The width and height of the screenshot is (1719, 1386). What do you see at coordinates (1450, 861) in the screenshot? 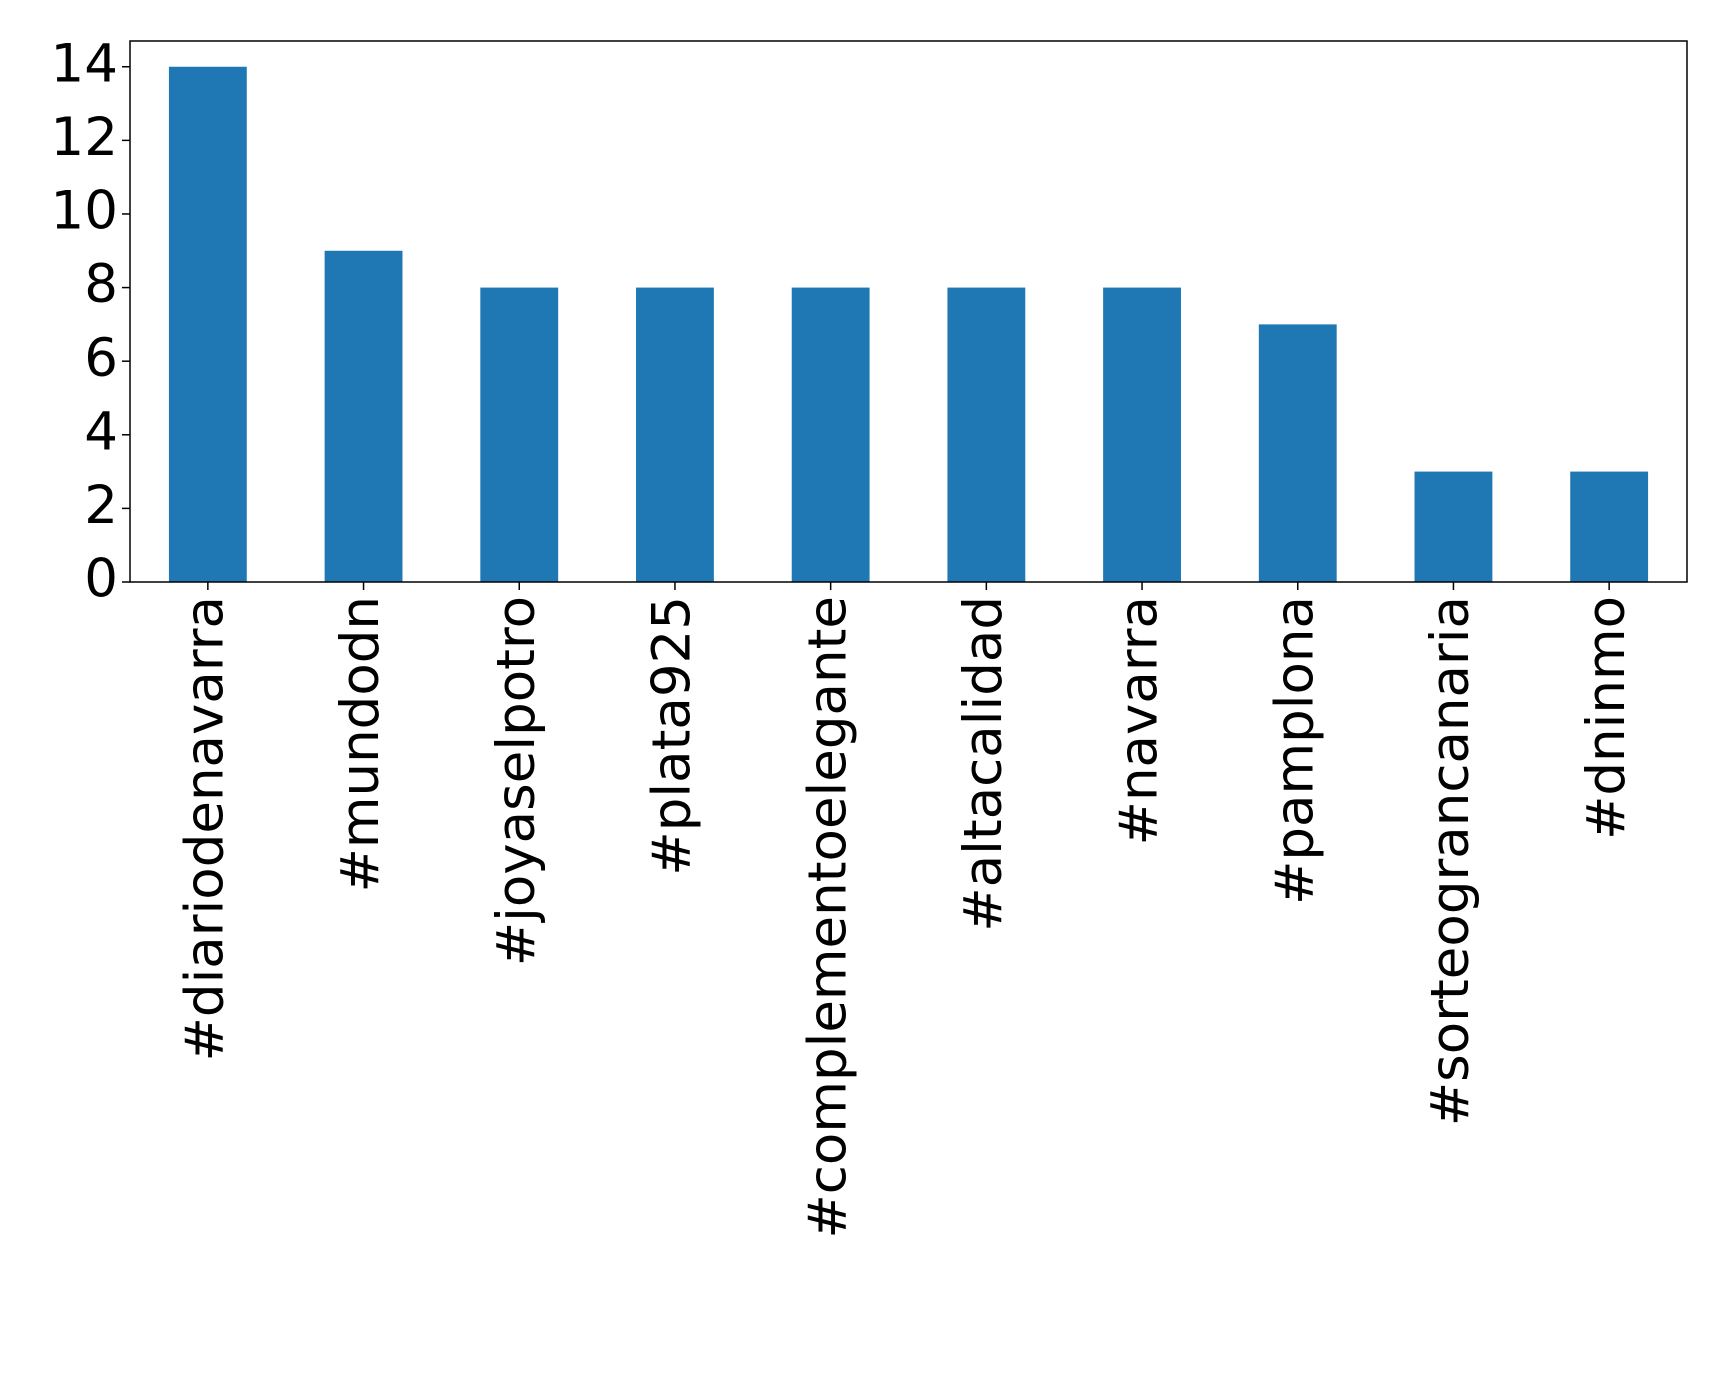
I see `x-tick-label: #sorteograncanaria` at bounding box center [1450, 861].